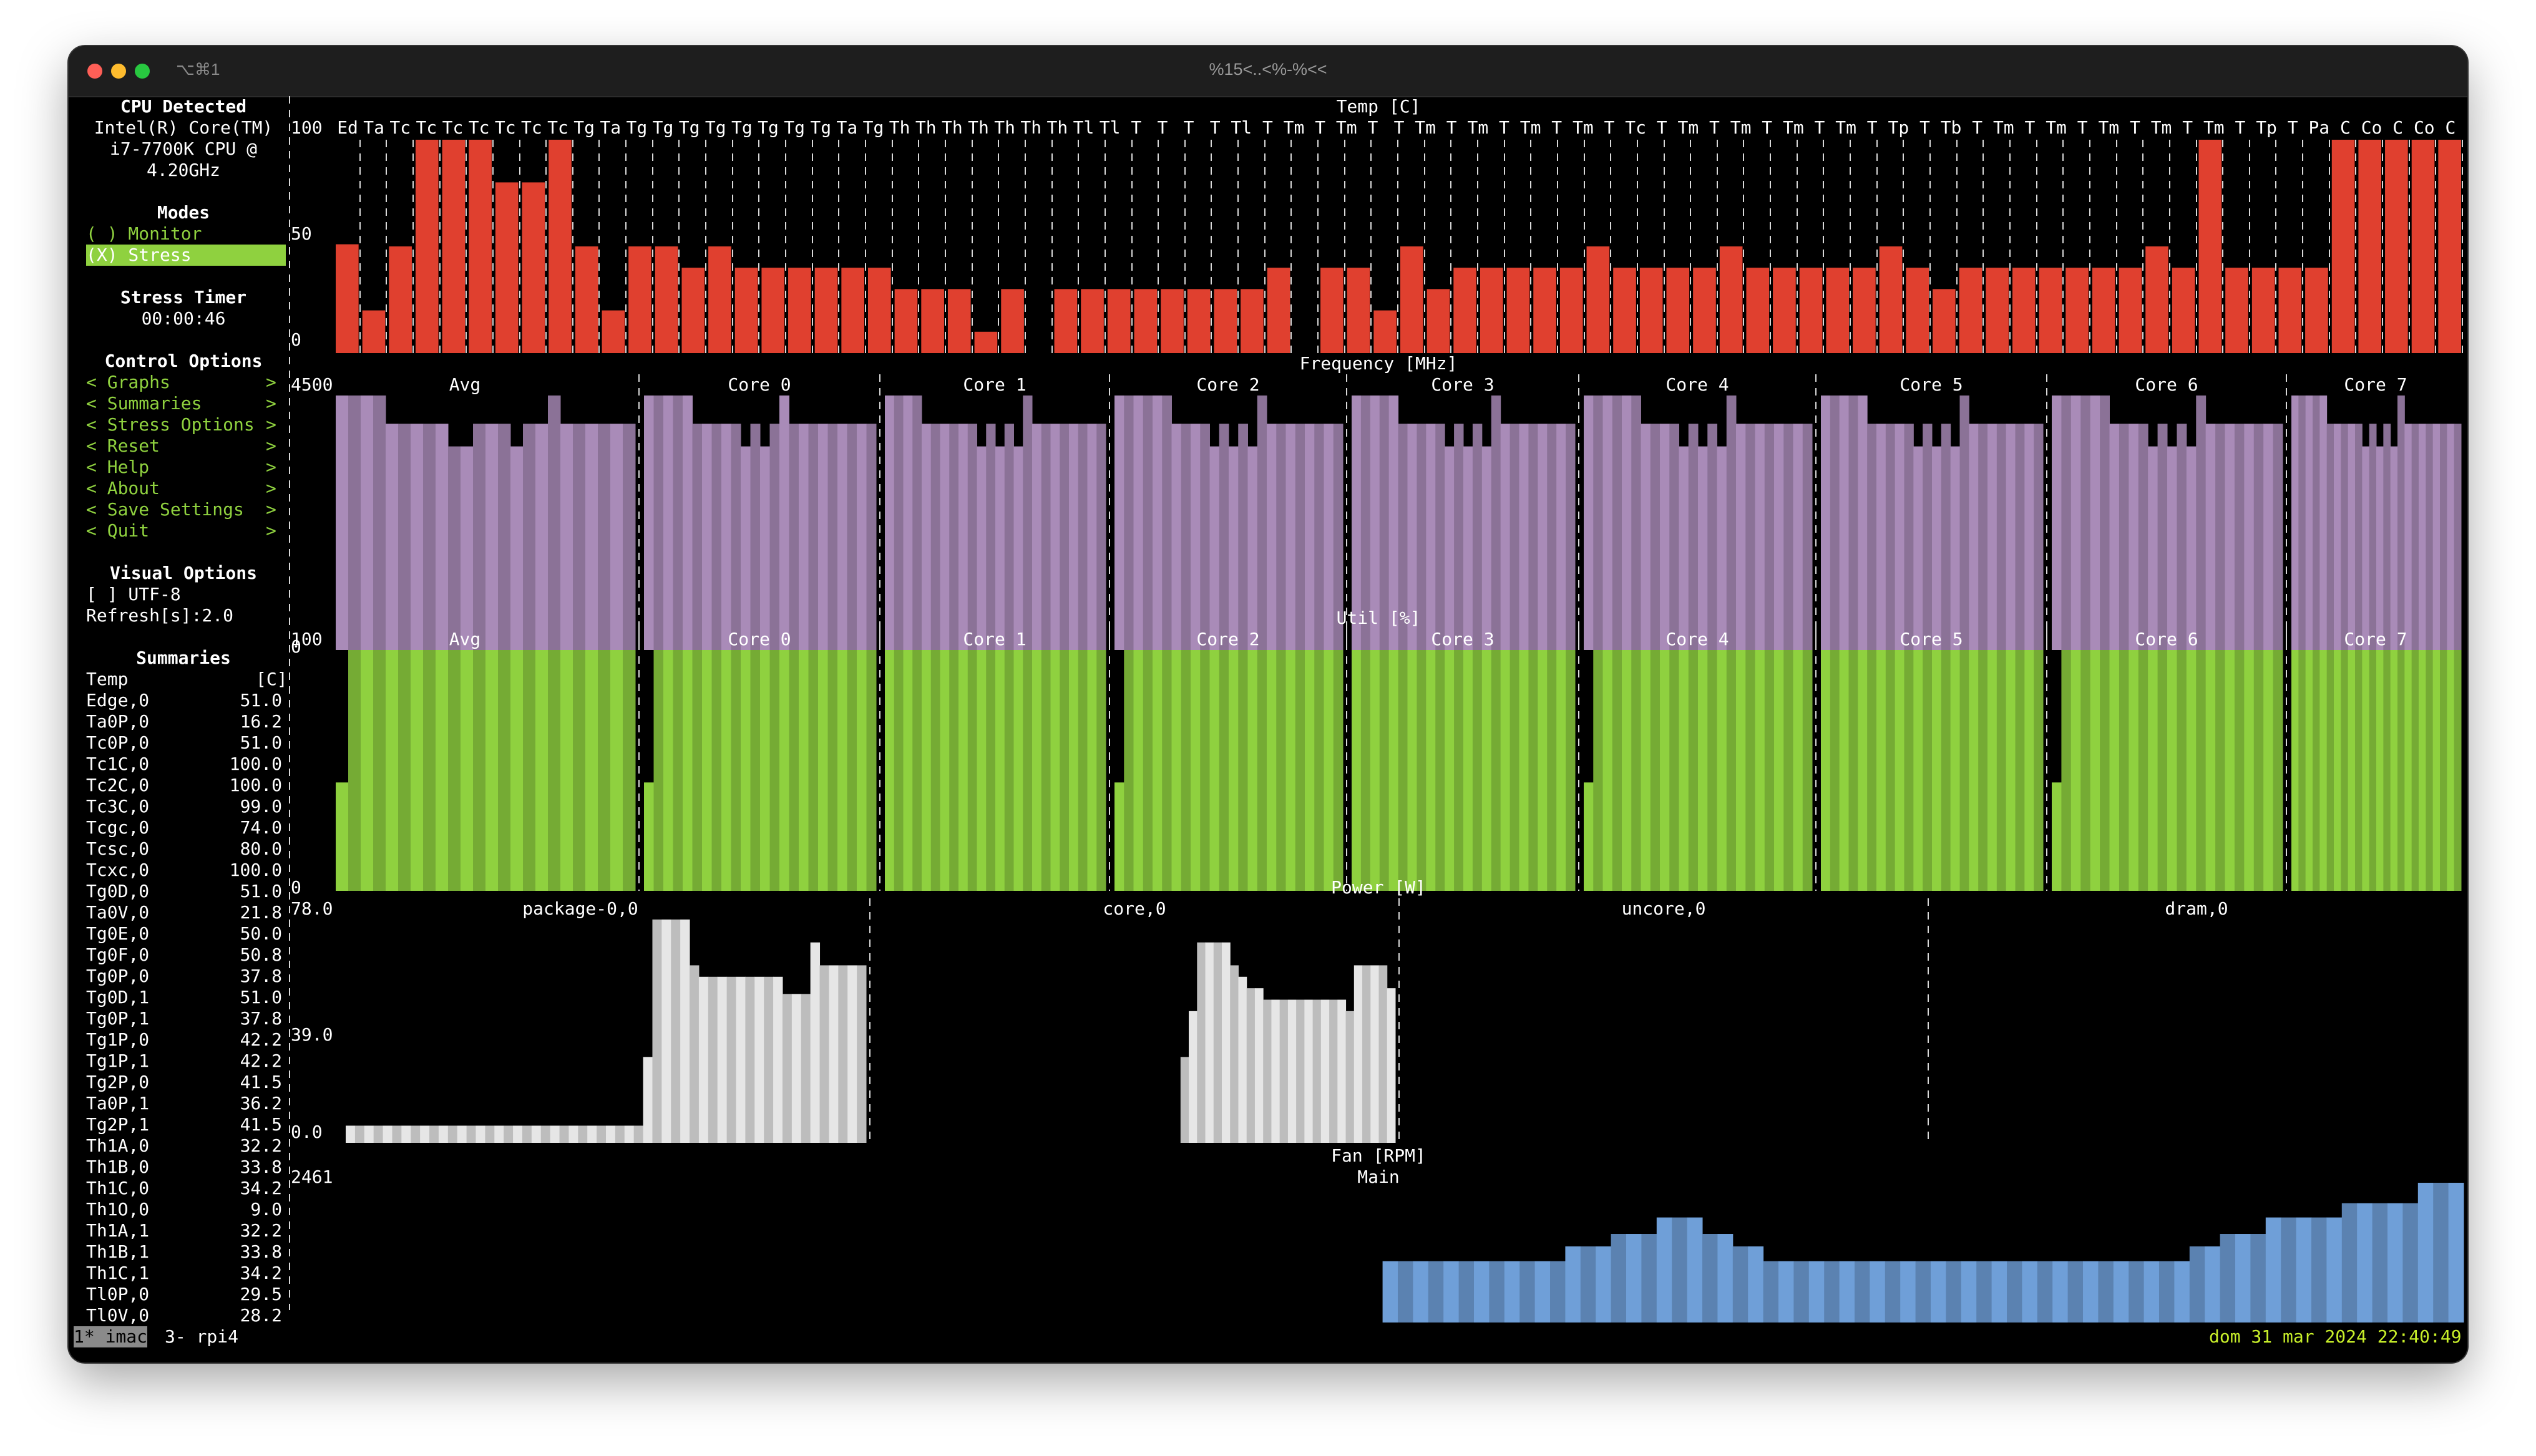  I want to click on control-option-item: < Reset, so click(123, 446).